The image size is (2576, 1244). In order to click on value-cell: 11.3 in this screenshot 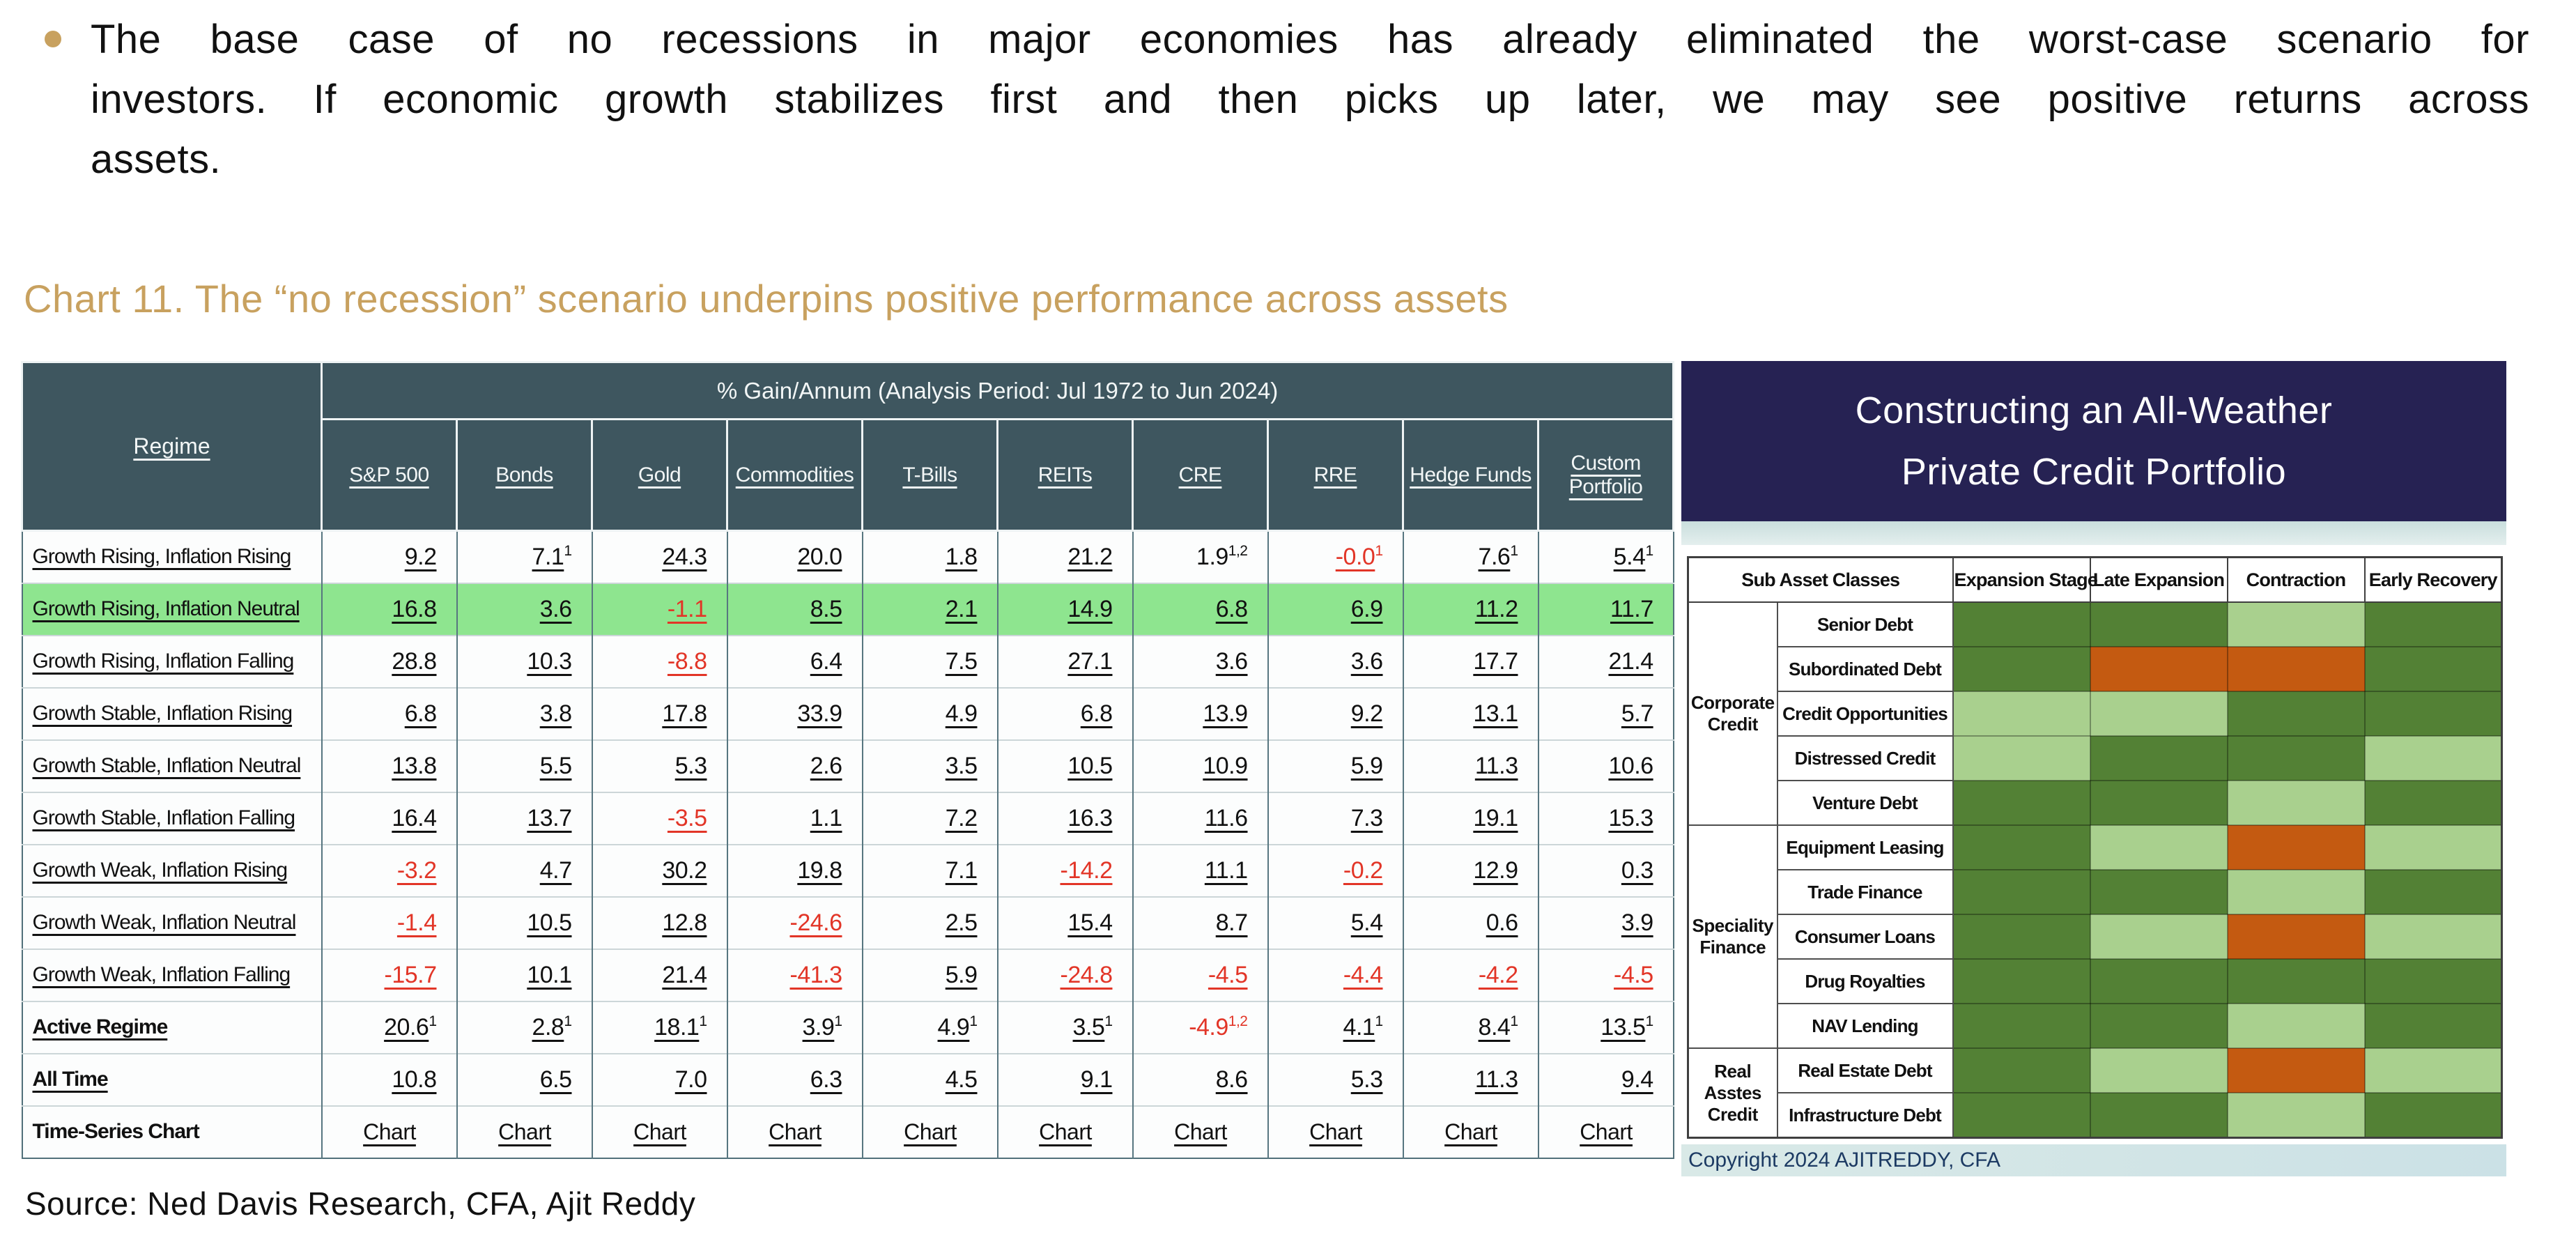, I will do `click(1470, 766)`.